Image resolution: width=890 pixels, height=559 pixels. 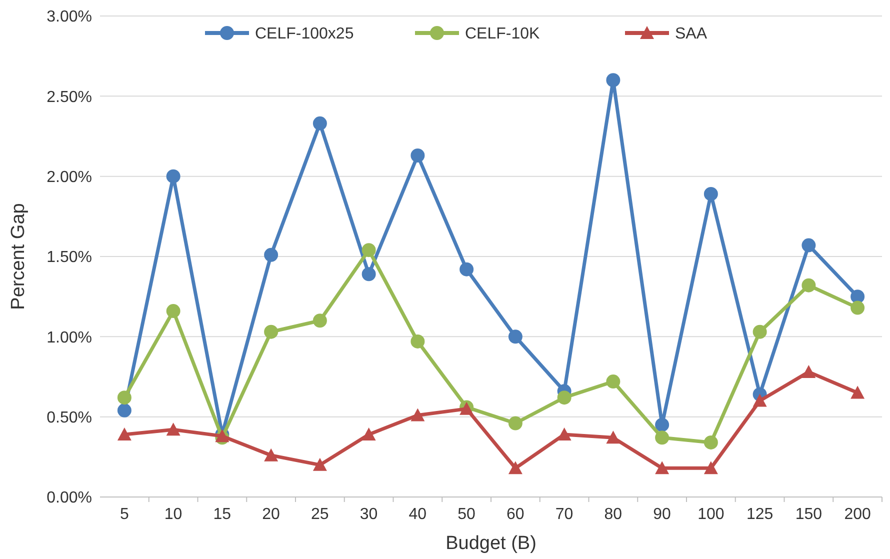 I want to click on y-tick-label: 0.50%, so click(x=69, y=417).